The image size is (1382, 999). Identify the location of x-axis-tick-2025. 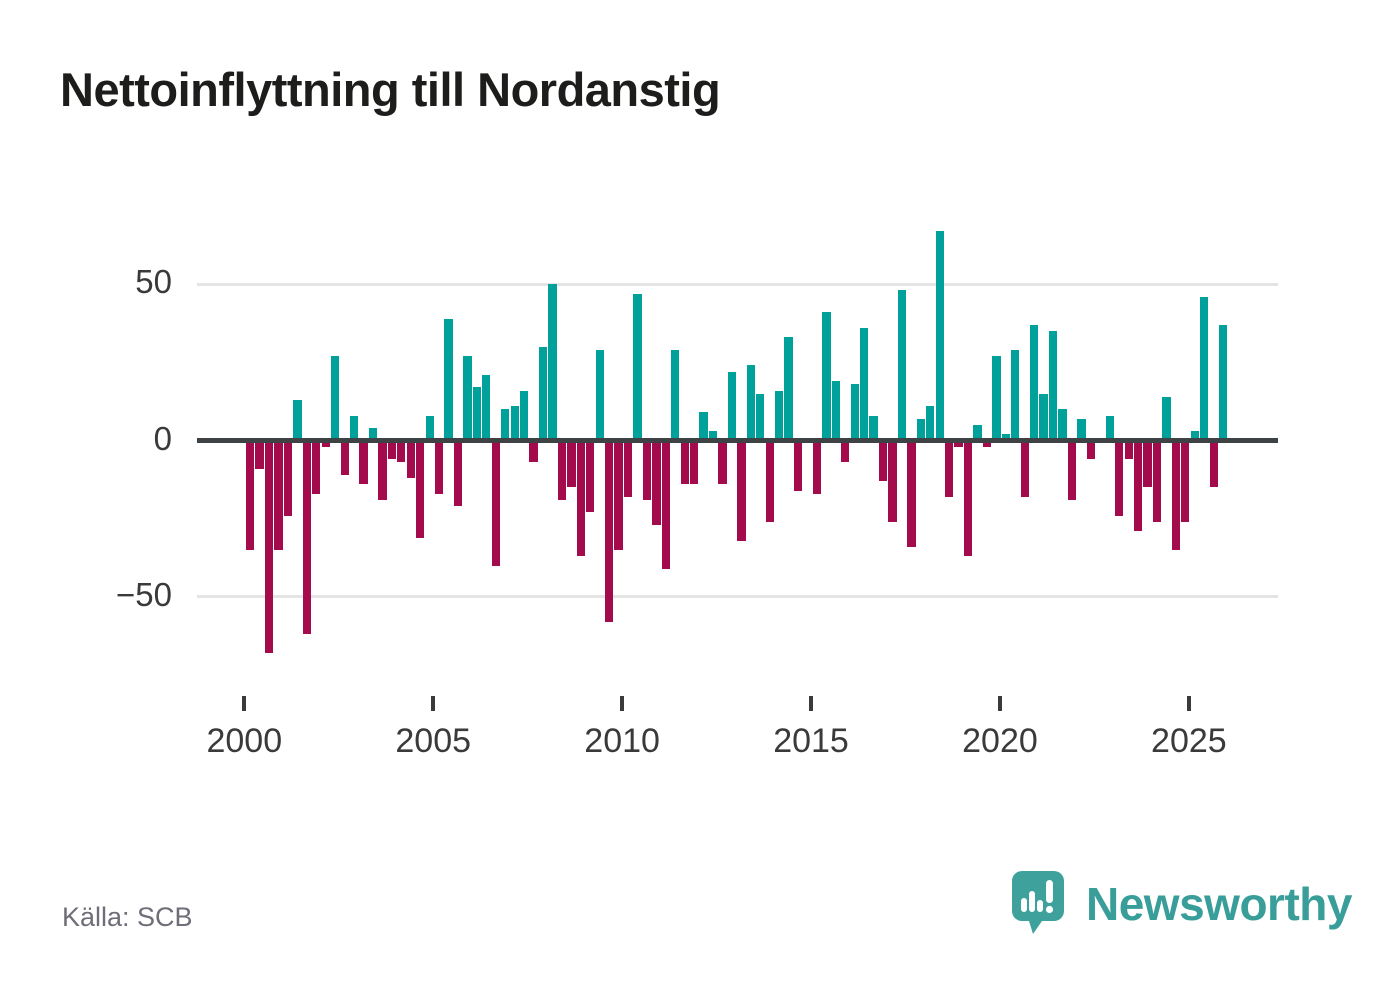
(1188, 703).